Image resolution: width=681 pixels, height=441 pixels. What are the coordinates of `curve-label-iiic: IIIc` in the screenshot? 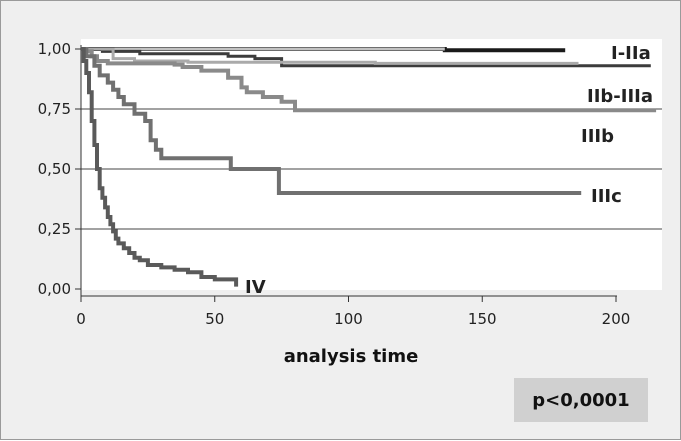 It's located at (606, 196).